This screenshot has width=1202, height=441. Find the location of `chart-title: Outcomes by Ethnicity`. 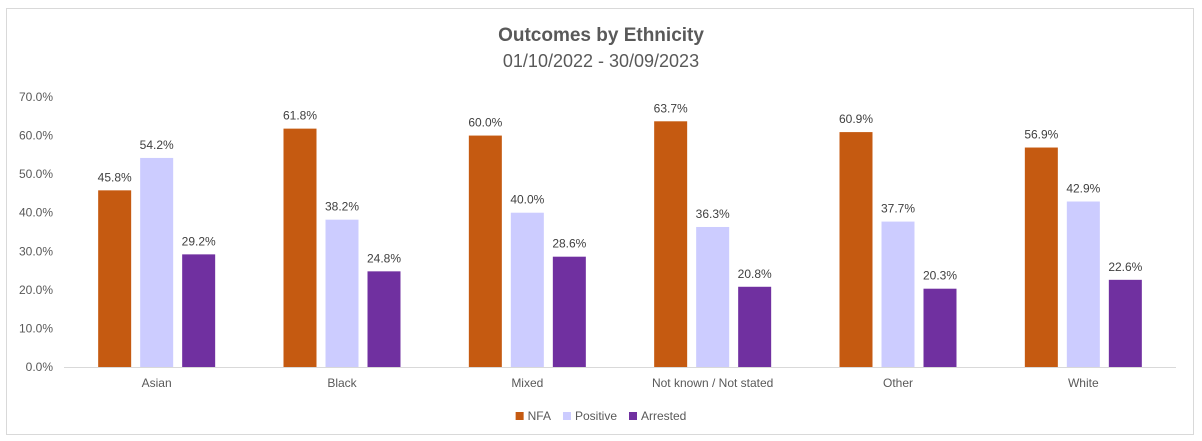

chart-title: Outcomes by Ethnicity is located at coordinates (601, 35).